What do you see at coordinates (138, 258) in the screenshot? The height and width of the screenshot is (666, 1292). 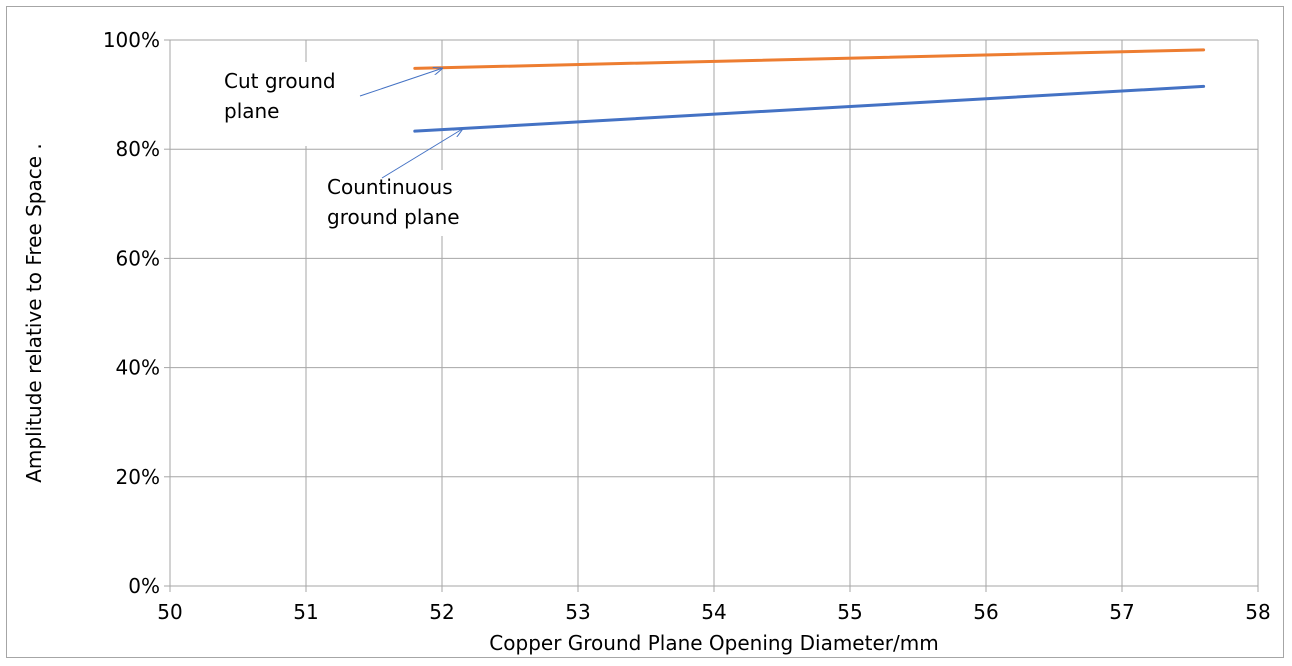 I see `y-tick-label: 60%` at bounding box center [138, 258].